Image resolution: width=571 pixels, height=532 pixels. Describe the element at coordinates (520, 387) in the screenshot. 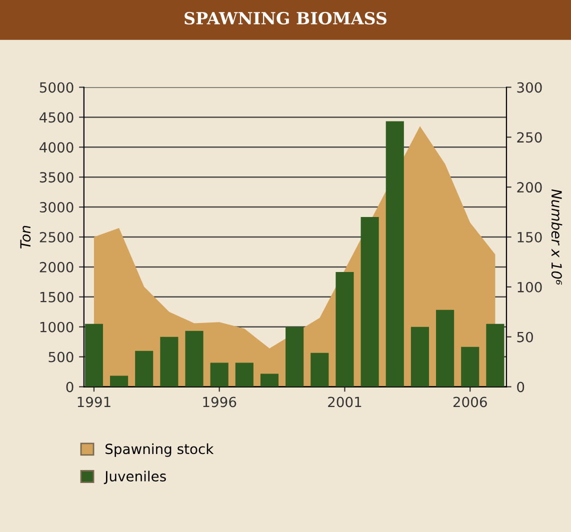

I see `y2-tick-label: 0` at that location.